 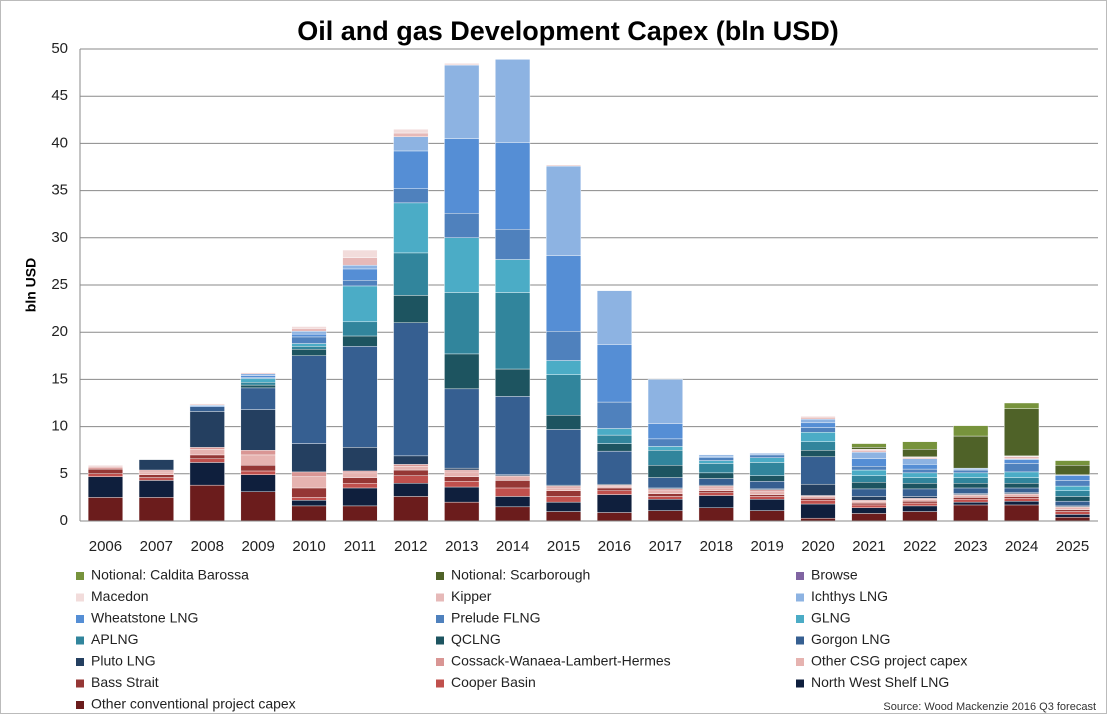 What do you see at coordinates (476, 639) in the screenshot?
I see `legend-label: QCLNG` at bounding box center [476, 639].